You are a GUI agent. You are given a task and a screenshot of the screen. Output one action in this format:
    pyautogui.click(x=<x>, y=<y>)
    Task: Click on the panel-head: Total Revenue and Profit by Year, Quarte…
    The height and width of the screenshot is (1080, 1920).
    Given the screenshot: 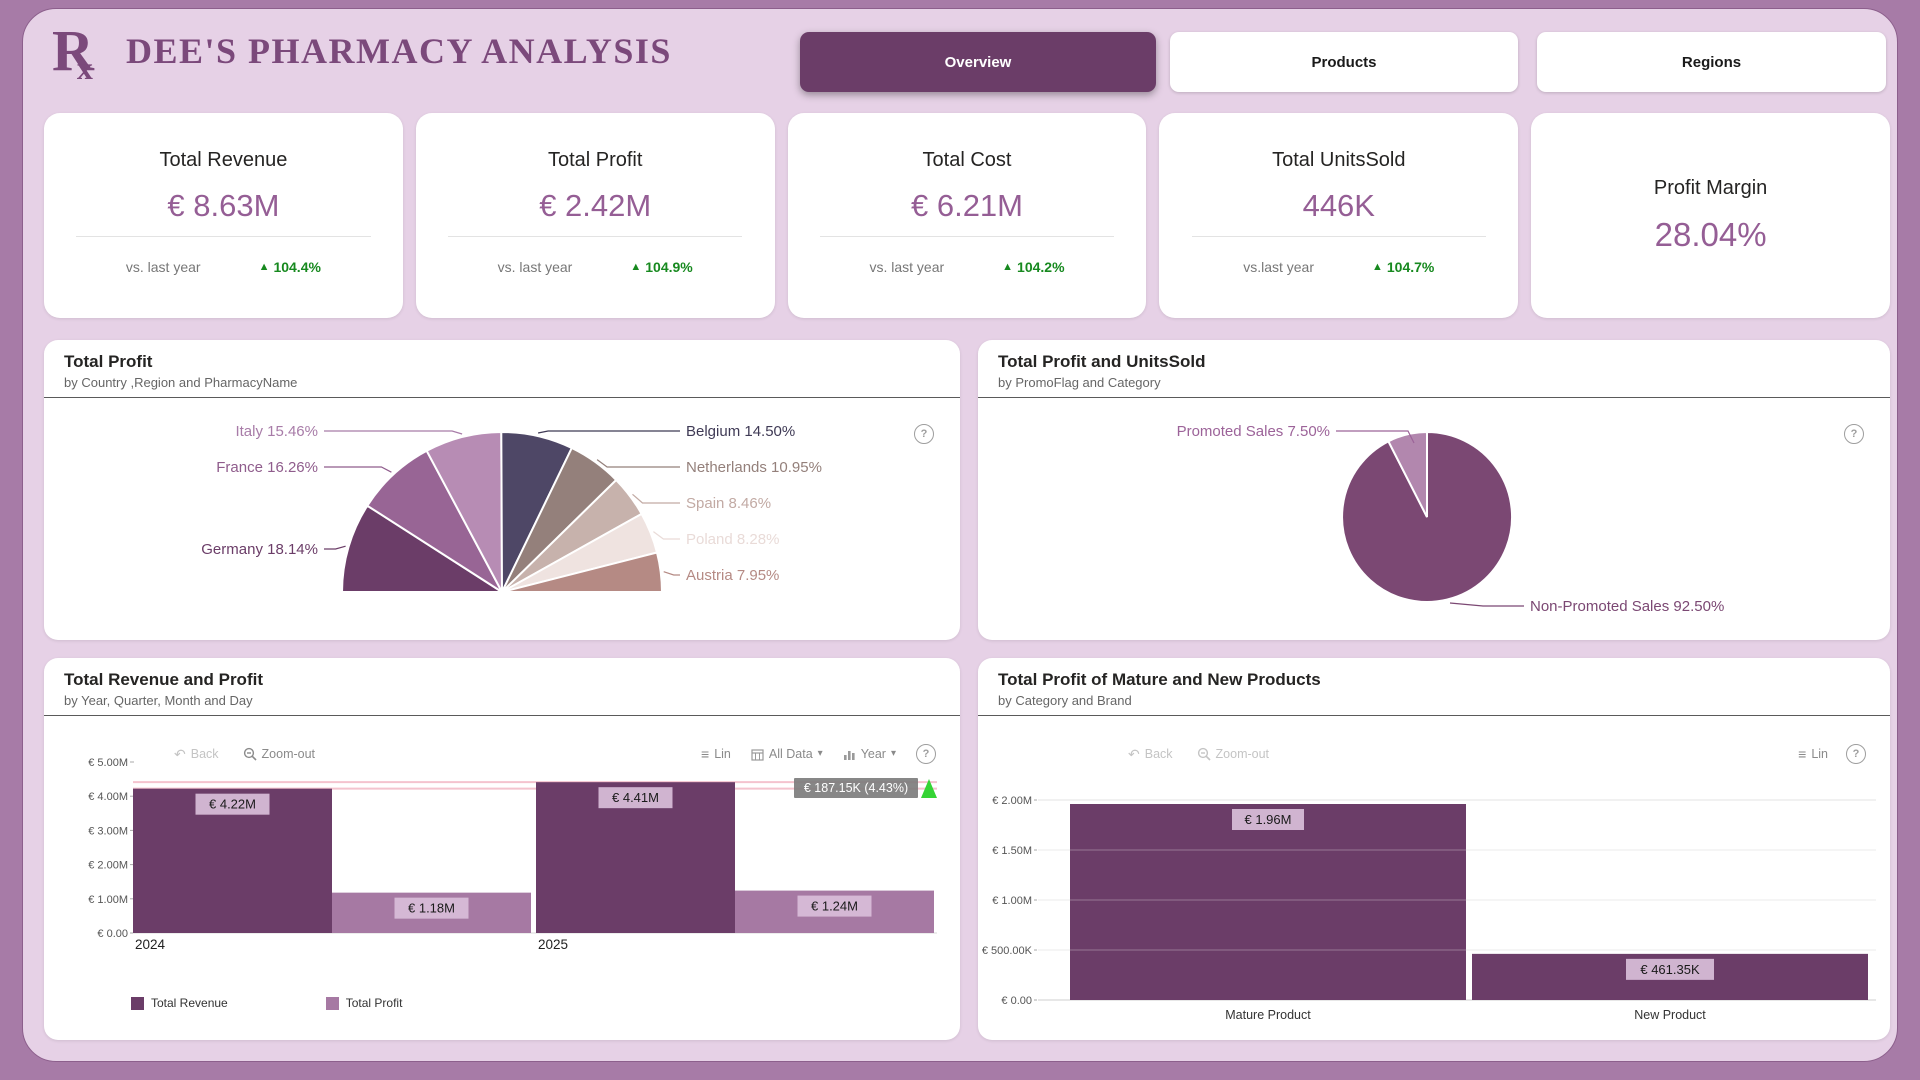 What is the action you would take?
    pyautogui.click(x=502, y=687)
    